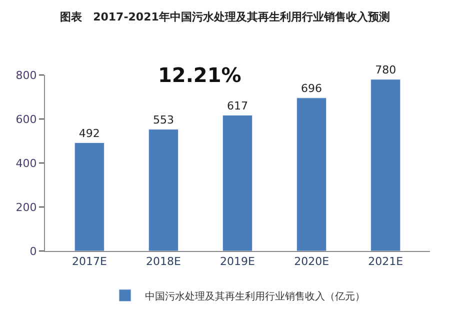 This screenshot has height=322, width=450. What do you see at coordinates (312, 261) in the screenshot?
I see `x-tick-label: 2020E` at bounding box center [312, 261].